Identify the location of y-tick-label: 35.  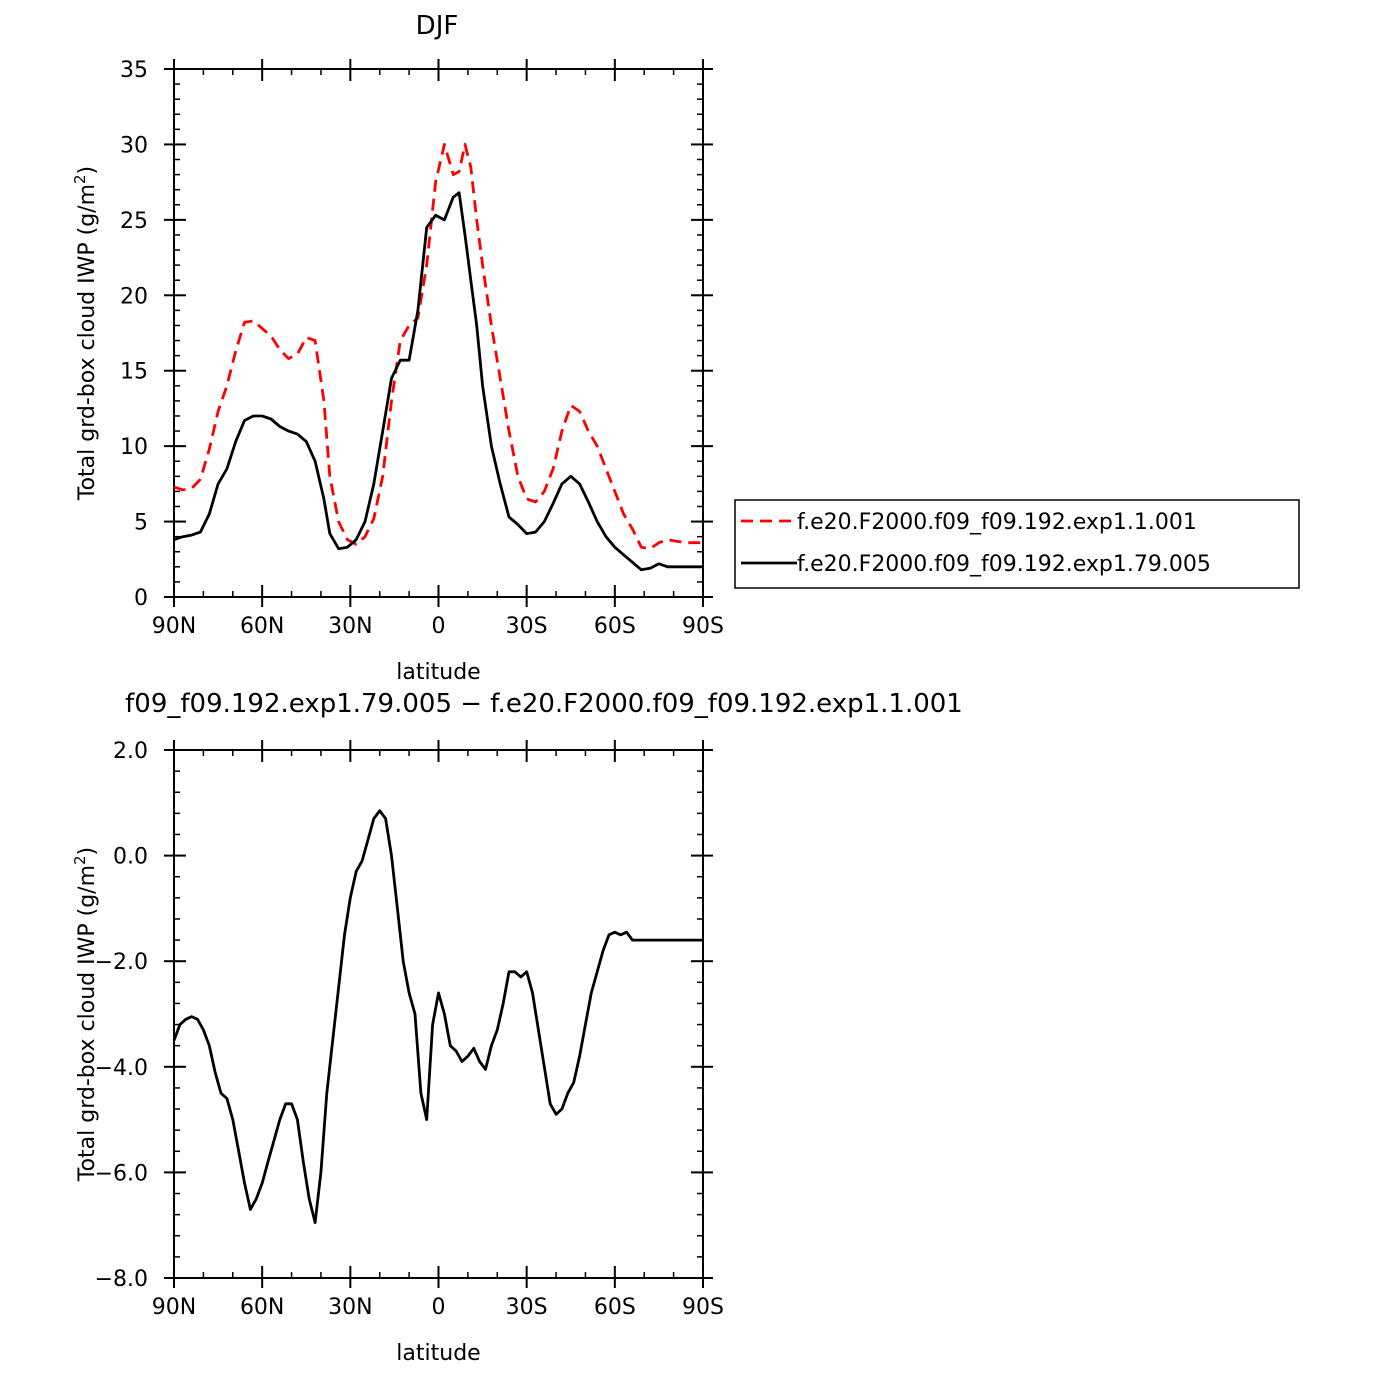
(134, 70).